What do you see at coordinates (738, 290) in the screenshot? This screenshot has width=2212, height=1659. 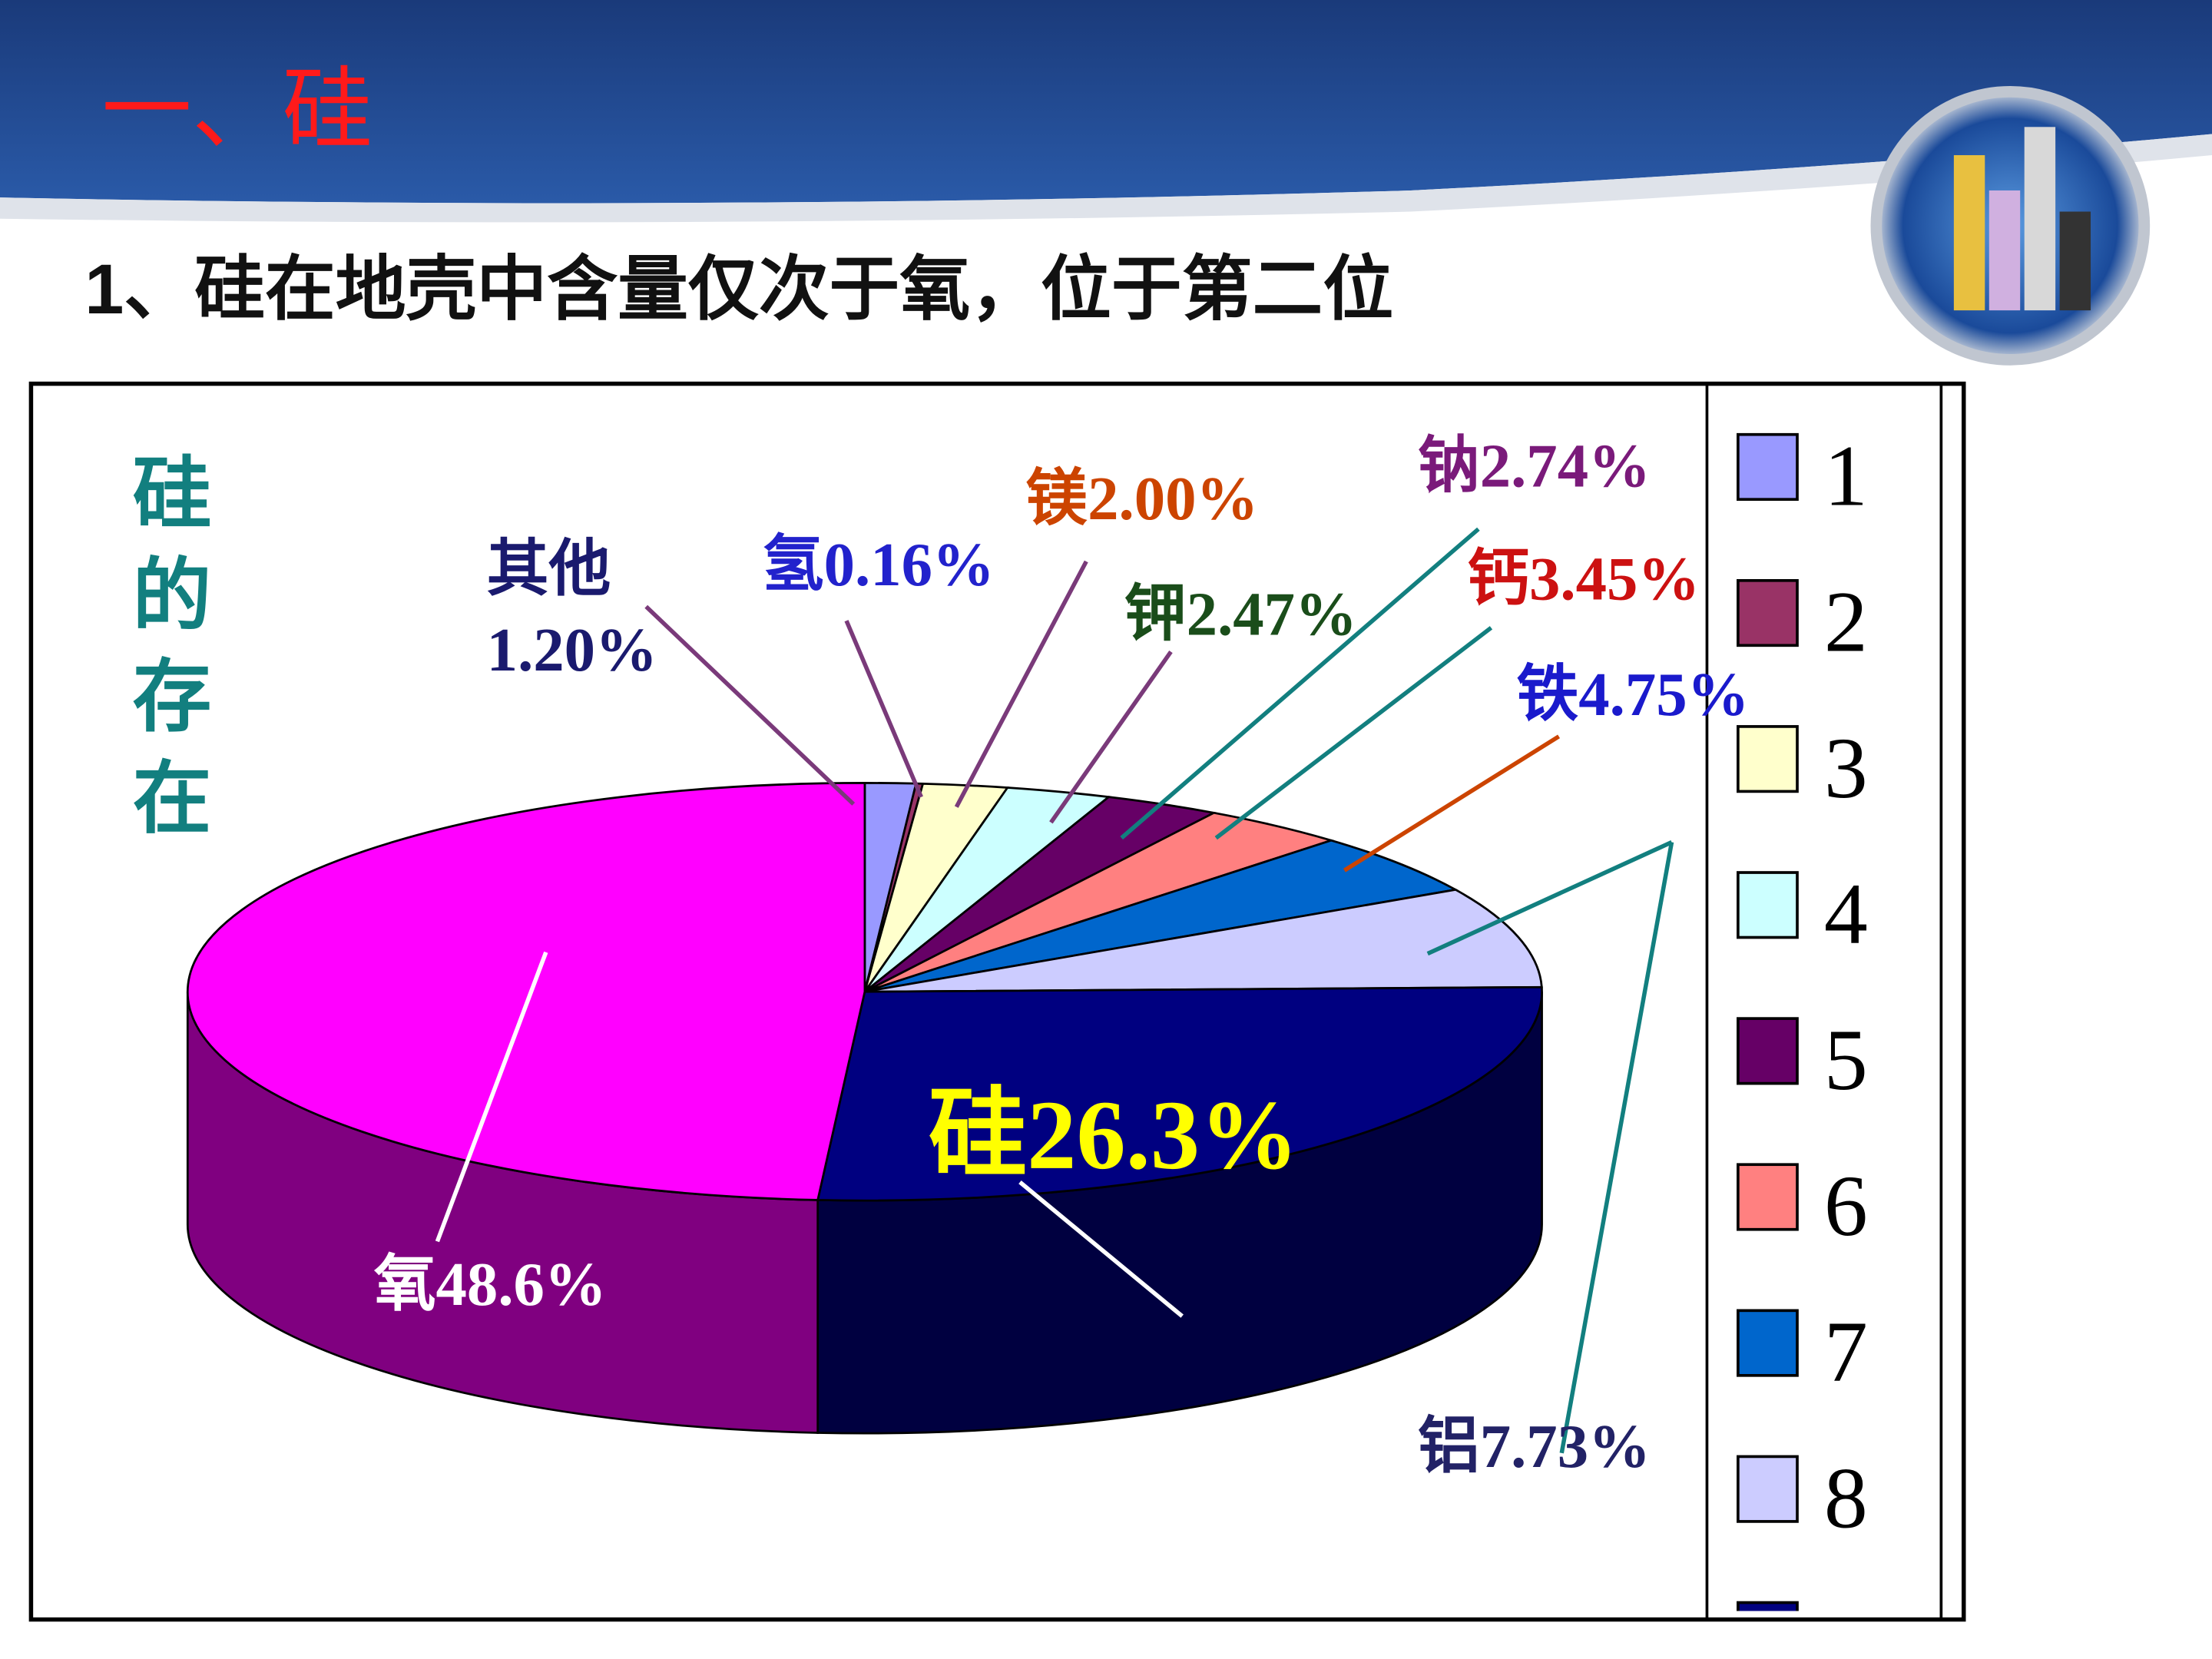 I see `slide-subtitle: 1、硅在地壳中含量仅次于氧，位于第二位` at bounding box center [738, 290].